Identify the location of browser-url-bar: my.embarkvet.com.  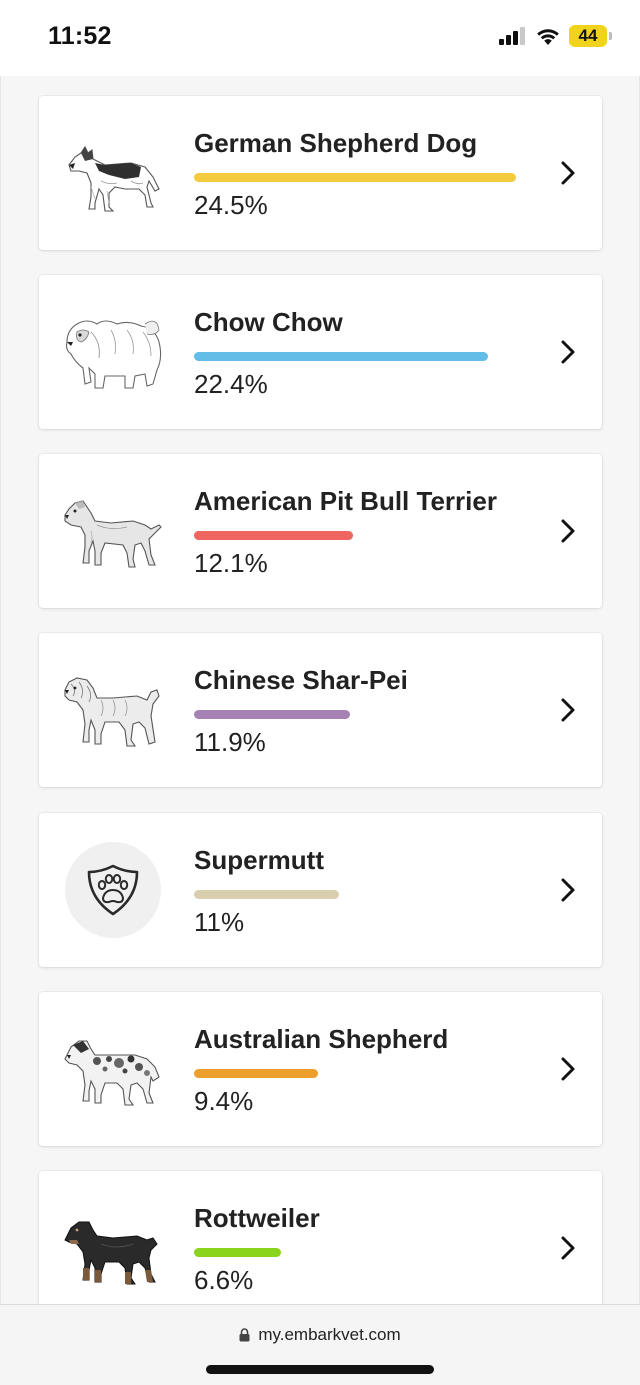
(320, 1344).